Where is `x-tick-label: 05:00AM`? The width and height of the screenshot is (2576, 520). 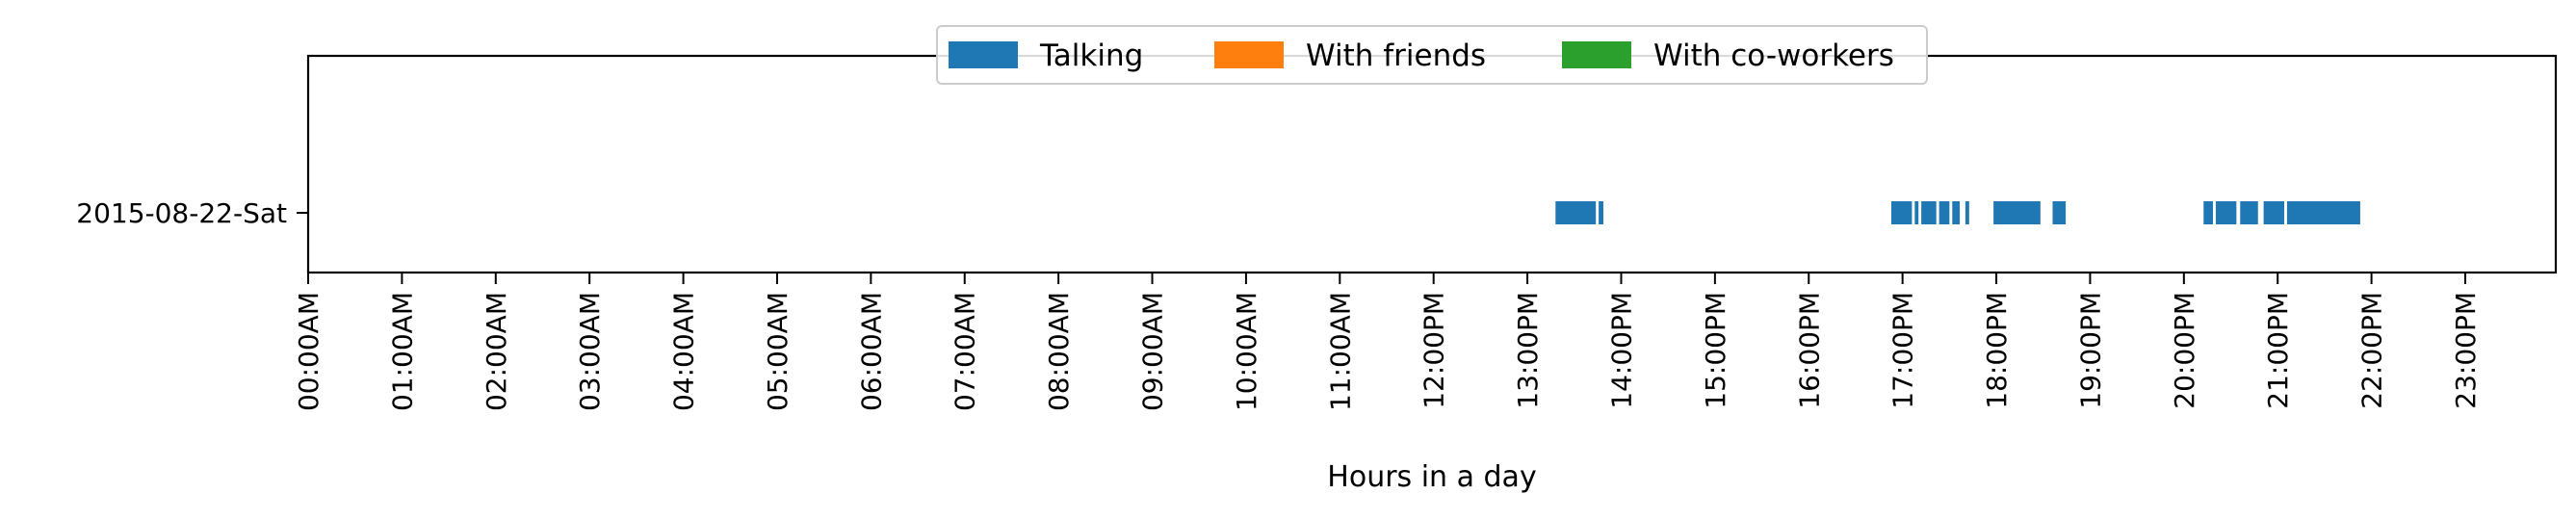 x-tick-label: 05:00AM is located at coordinates (778, 351).